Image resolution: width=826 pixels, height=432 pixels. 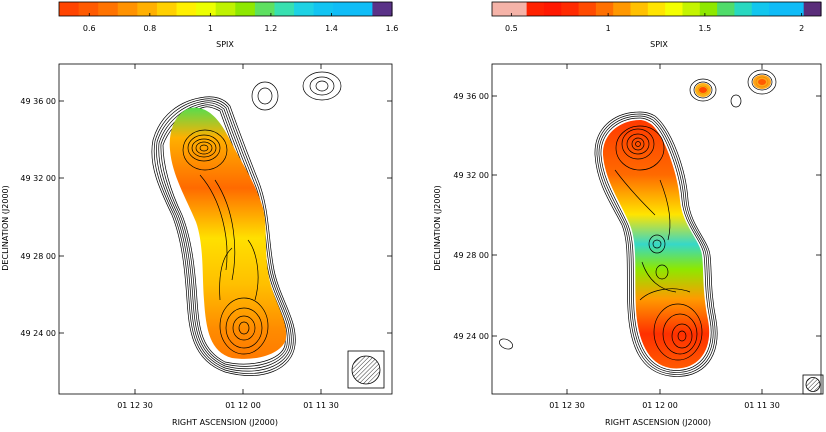 What do you see at coordinates (437, 227) in the screenshot?
I see `right-ylabel: DECLINATION (J2000)` at bounding box center [437, 227].